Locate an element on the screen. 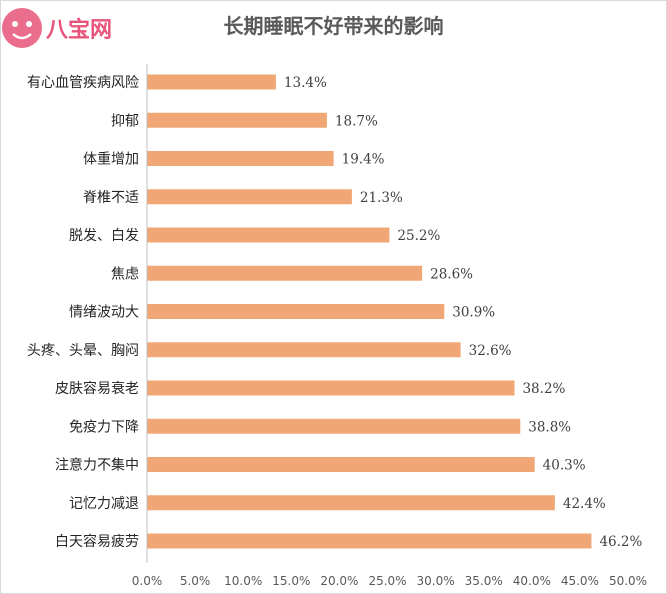  data-label: 42.4% is located at coordinates (584, 504).